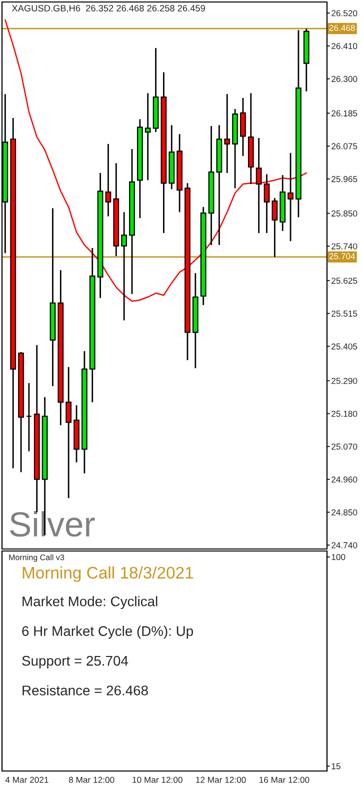 This screenshot has width=363, height=791. Describe the element at coordinates (345, 113) in the screenshot. I see `y-tick-label: 26.185` at that location.